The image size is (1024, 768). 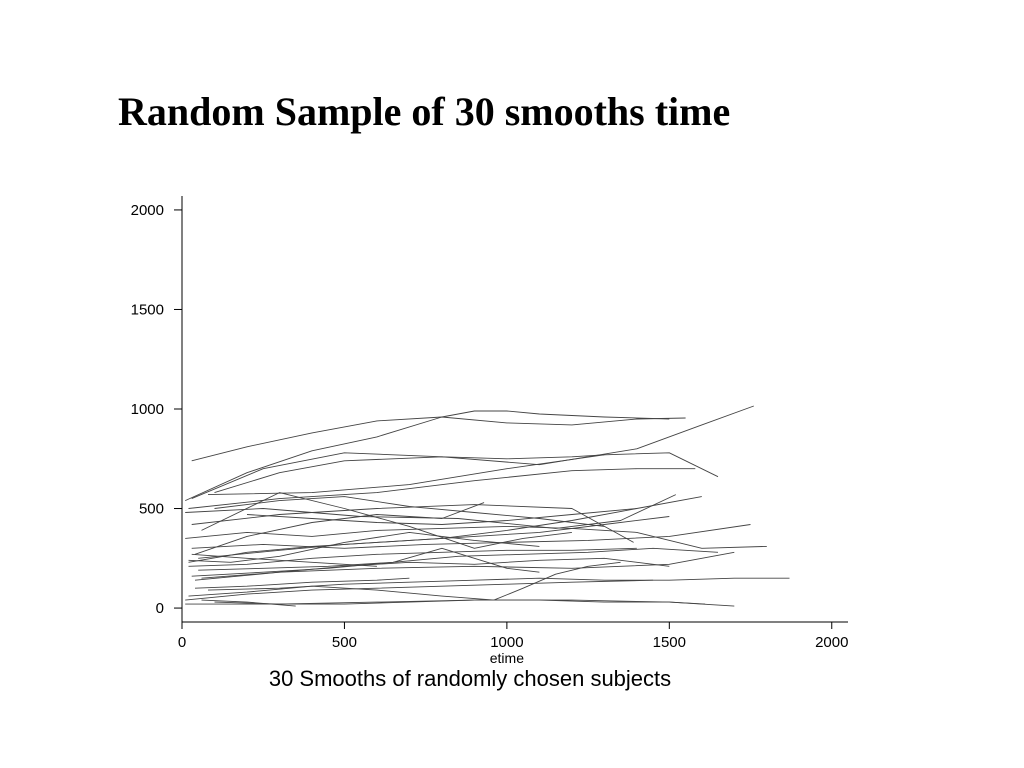 I want to click on y-tick-label: 1000, so click(x=147, y=409).